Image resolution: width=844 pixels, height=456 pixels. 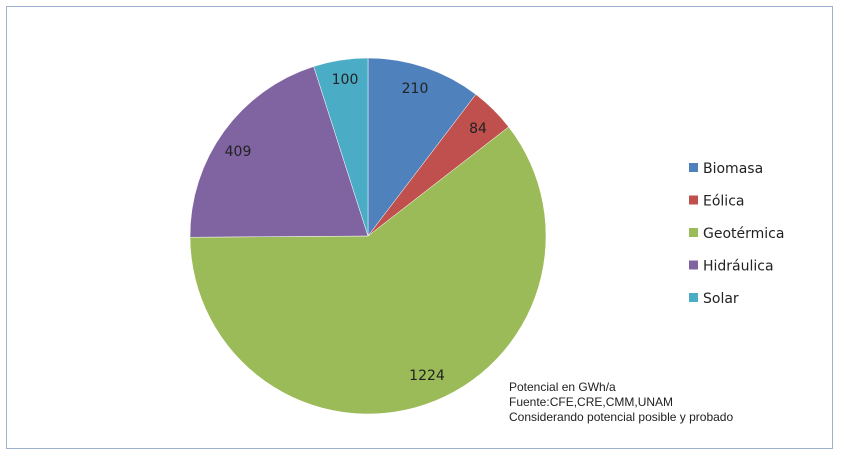 What do you see at coordinates (279, 152) in the screenshot?
I see `pie-slice-hidráulica` at bounding box center [279, 152].